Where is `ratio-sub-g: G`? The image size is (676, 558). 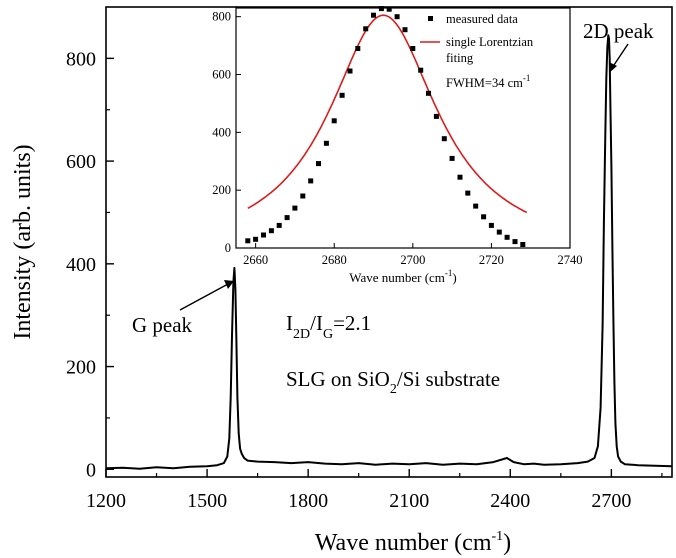 ratio-sub-g: G is located at coordinates (328, 334).